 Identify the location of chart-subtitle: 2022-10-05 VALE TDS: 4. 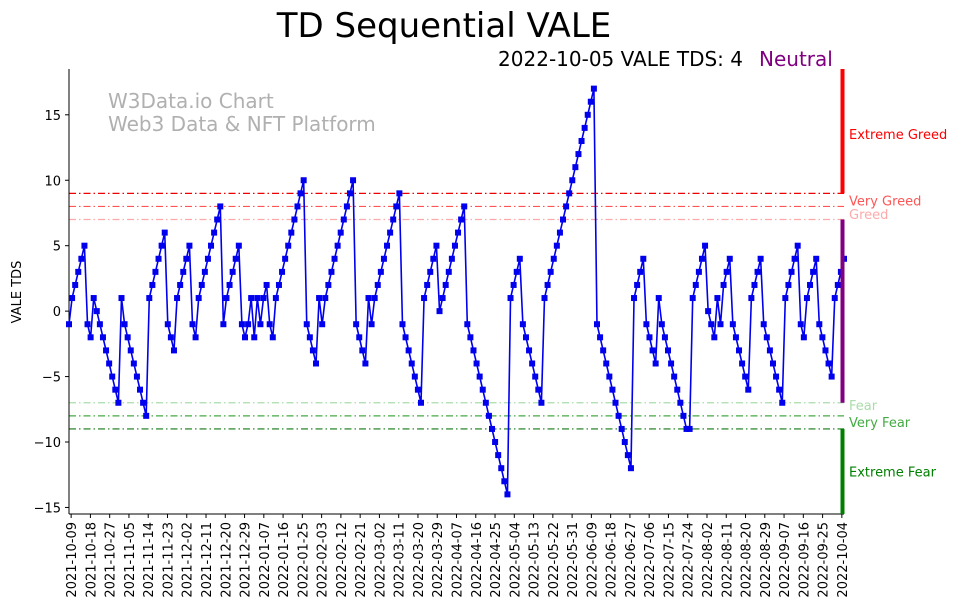
(620, 59).